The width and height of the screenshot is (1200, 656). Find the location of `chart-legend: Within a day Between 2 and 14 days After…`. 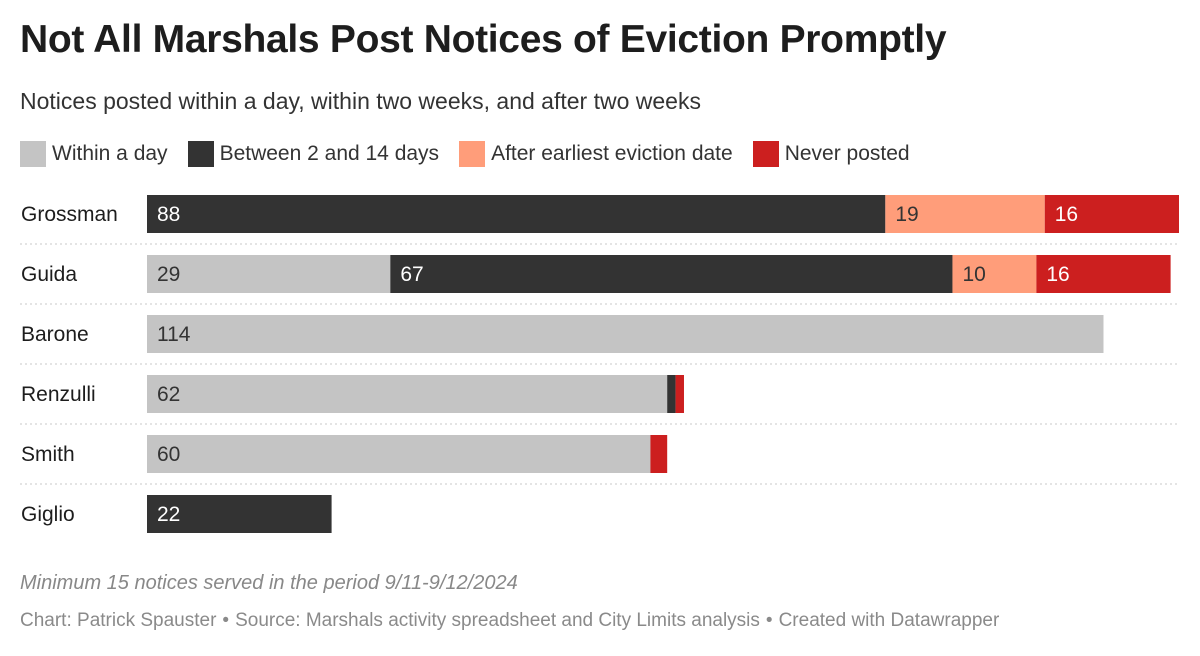

chart-legend: Within a day Between 2 and 14 days After… is located at coordinates (475, 154).